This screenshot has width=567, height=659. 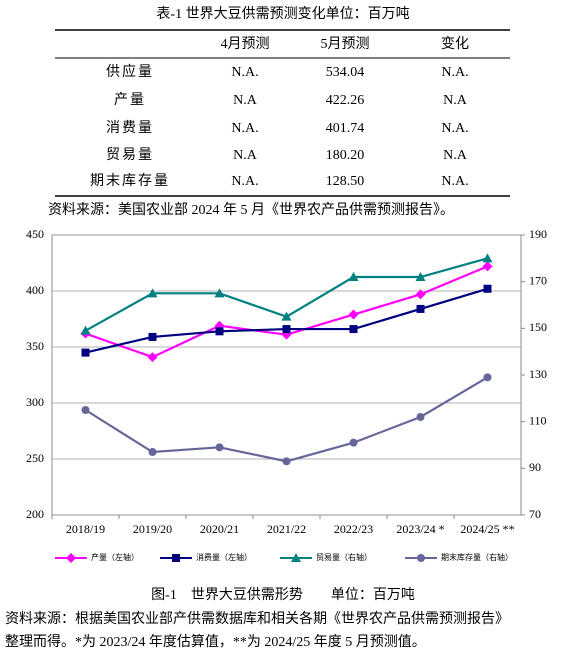 What do you see at coordinates (35, 514) in the screenshot?
I see `y-tick-label: 200` at bounding box center [35, 514].